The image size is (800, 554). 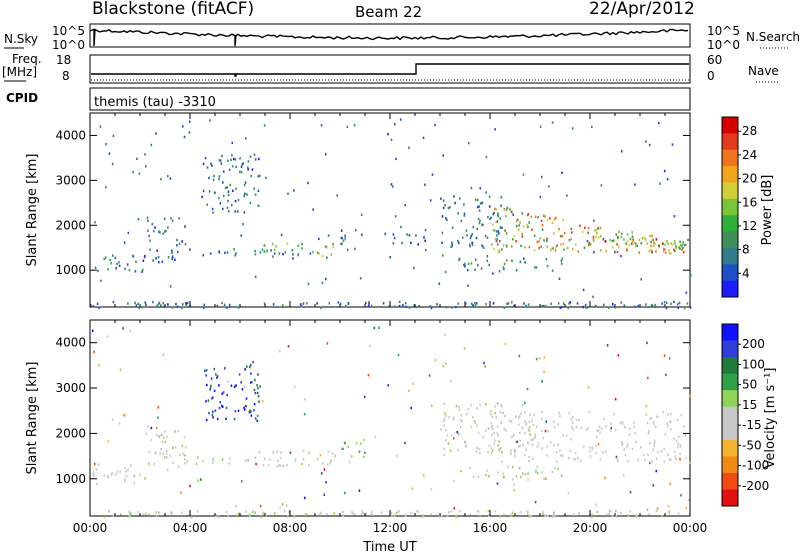 What do you see at coordinates (723, 45) in the screenshot?
I see `noise-right-tick-bottom: 10^0` at bounding box center [723, 45].